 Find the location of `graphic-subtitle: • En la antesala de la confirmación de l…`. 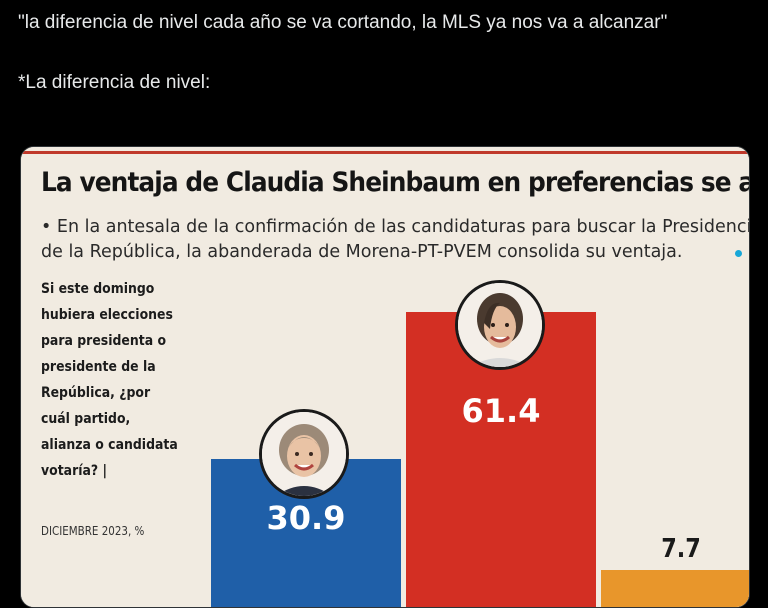

graphic-subtitle: • En la antesala de la confirmación de l… is located at coordinates (395, 240).